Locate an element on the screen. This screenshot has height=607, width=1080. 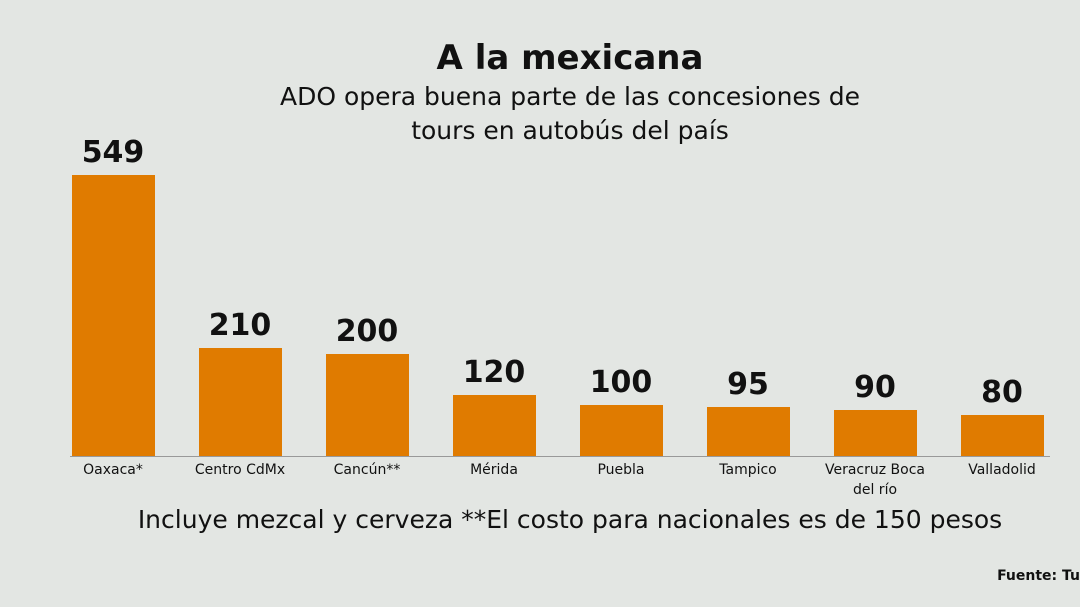
x-tick-label: Mérida is located at coordinates (494, 470).